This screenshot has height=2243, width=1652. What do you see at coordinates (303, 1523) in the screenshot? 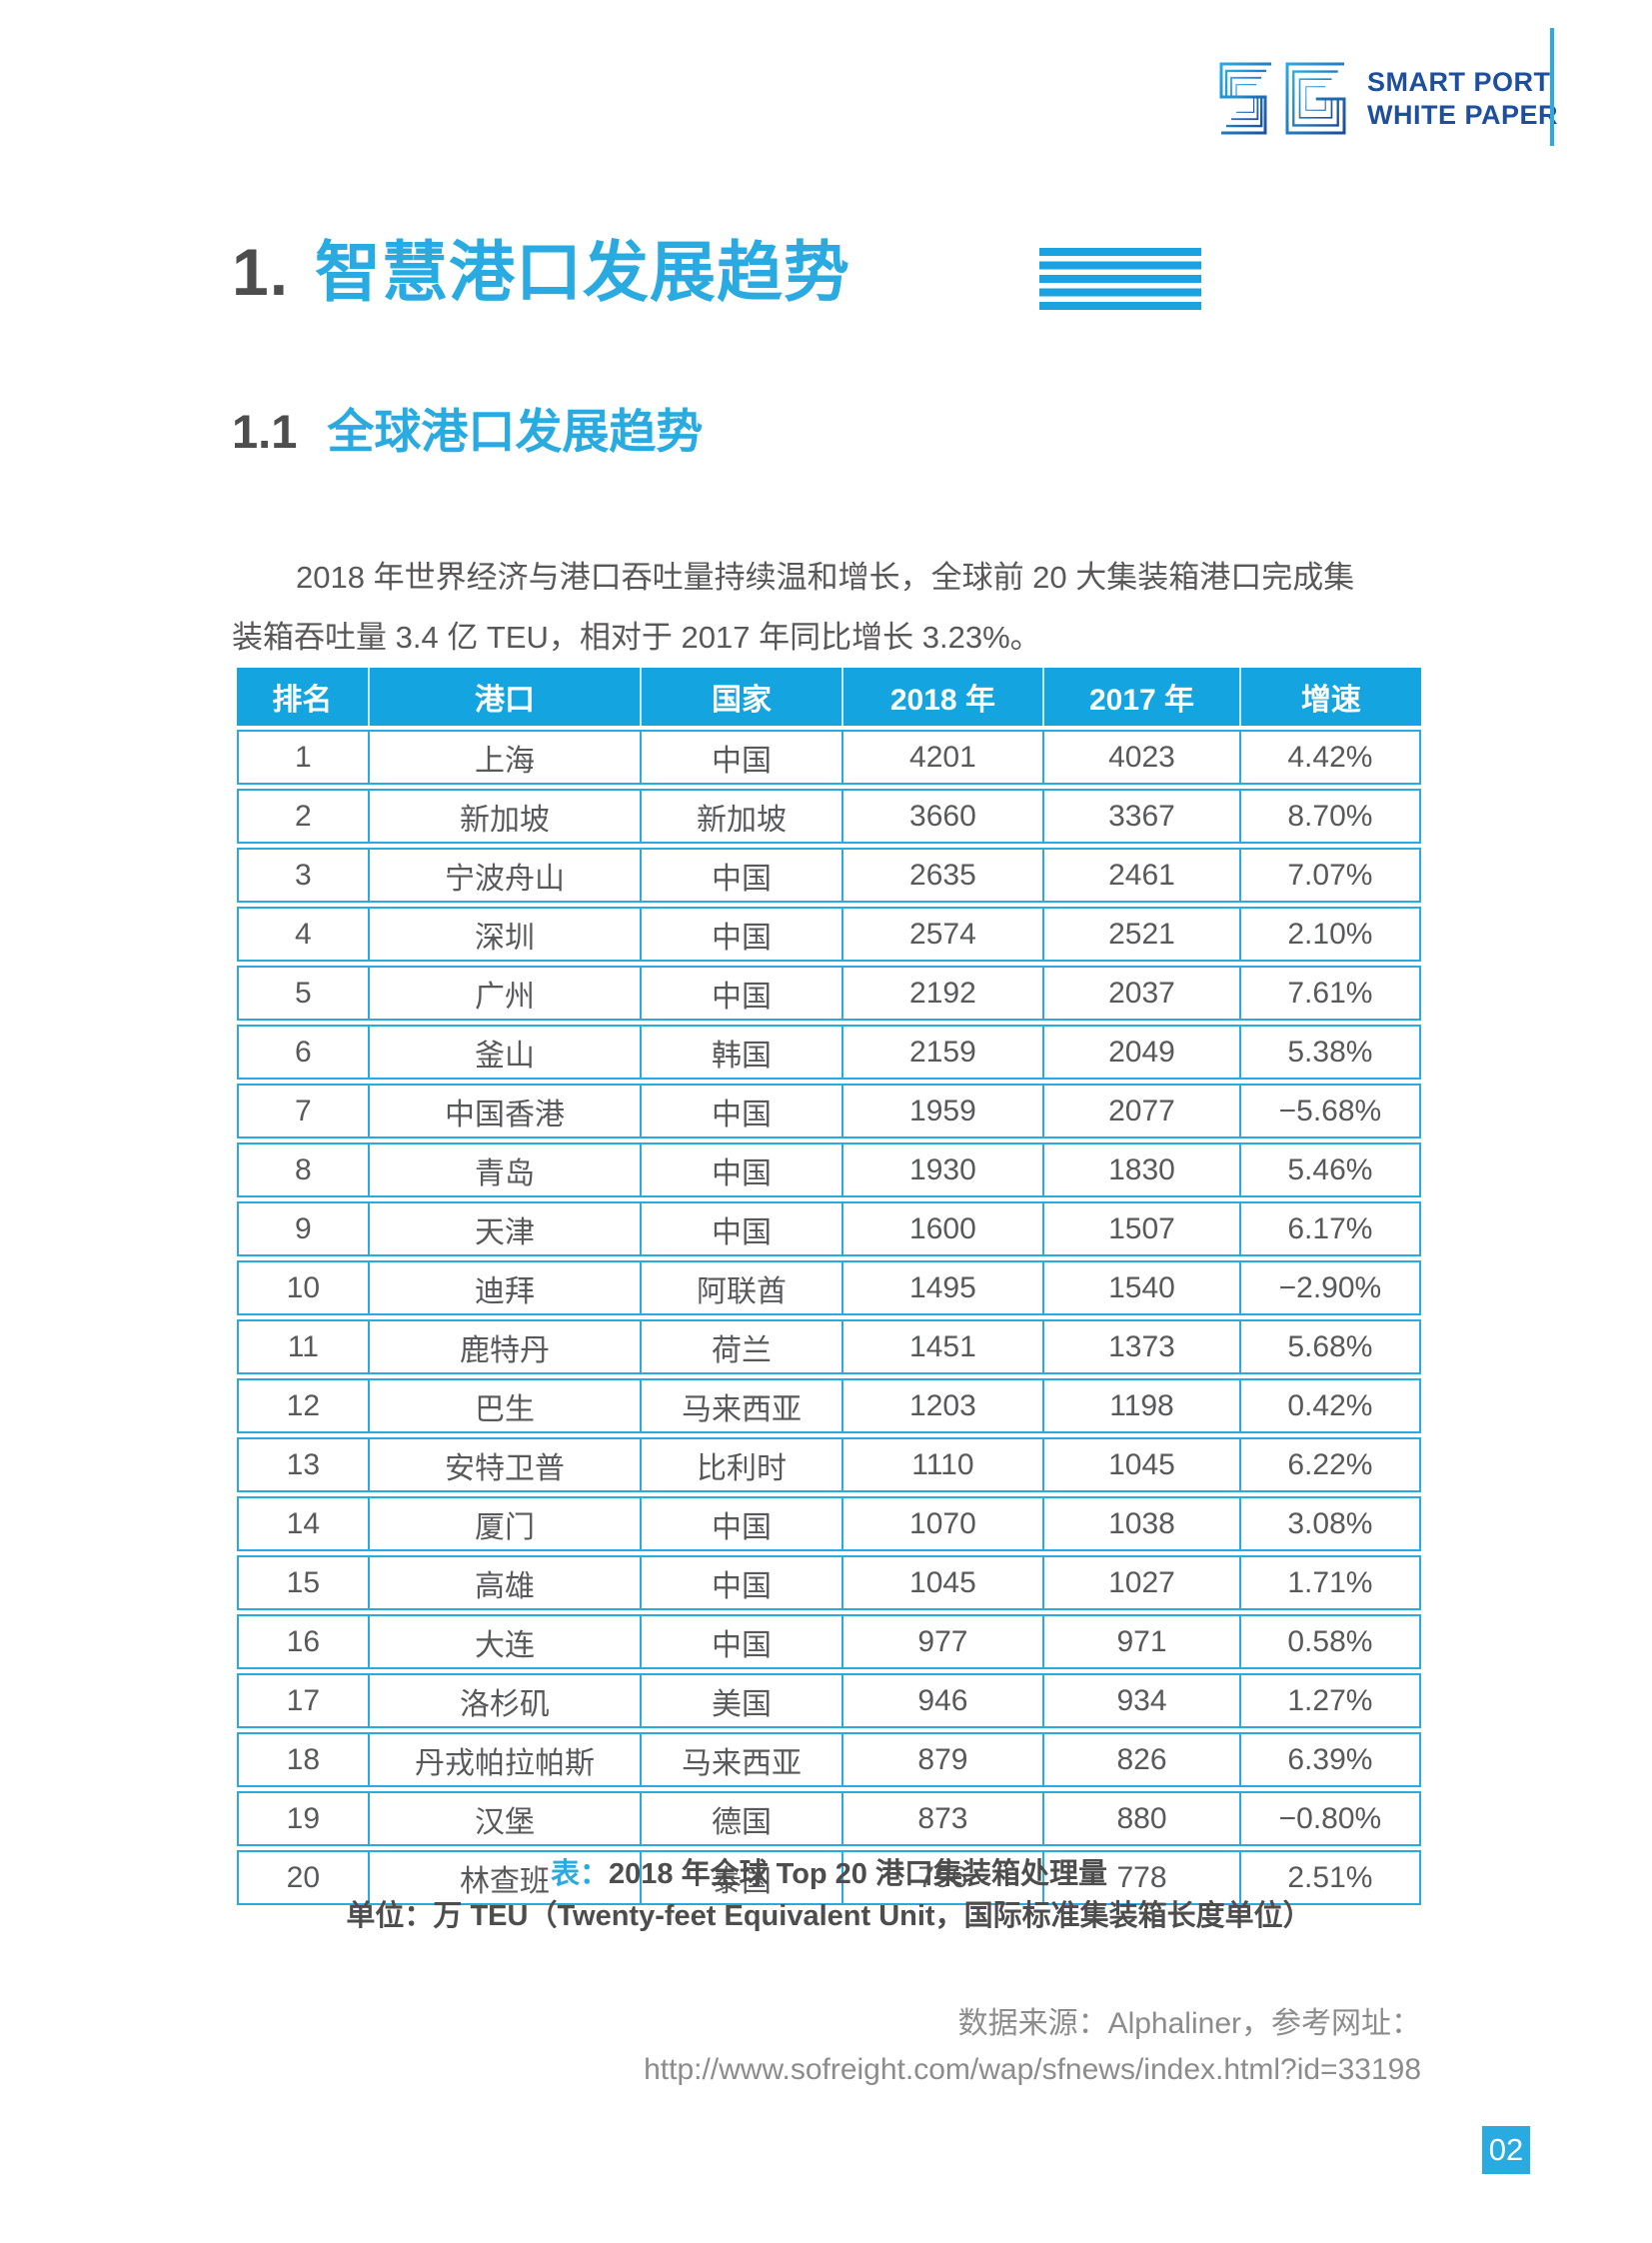
I see `table-cell: 14` at bounding box center [303, 1523].